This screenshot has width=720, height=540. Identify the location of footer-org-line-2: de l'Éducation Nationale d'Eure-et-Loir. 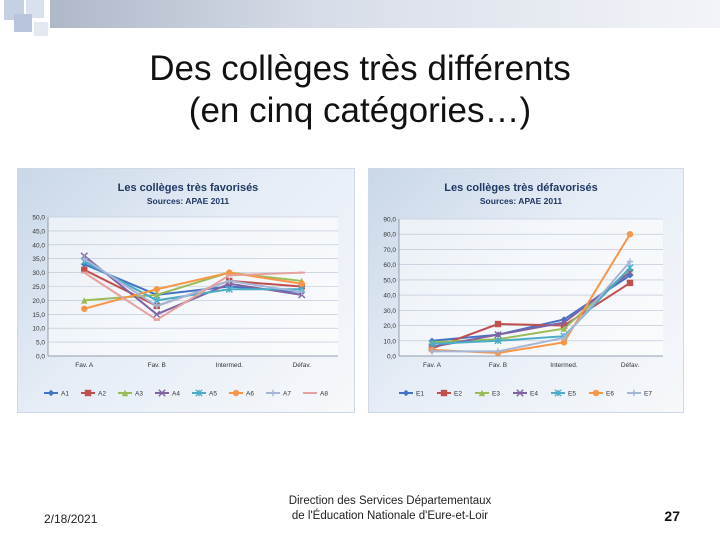
(390, 516).